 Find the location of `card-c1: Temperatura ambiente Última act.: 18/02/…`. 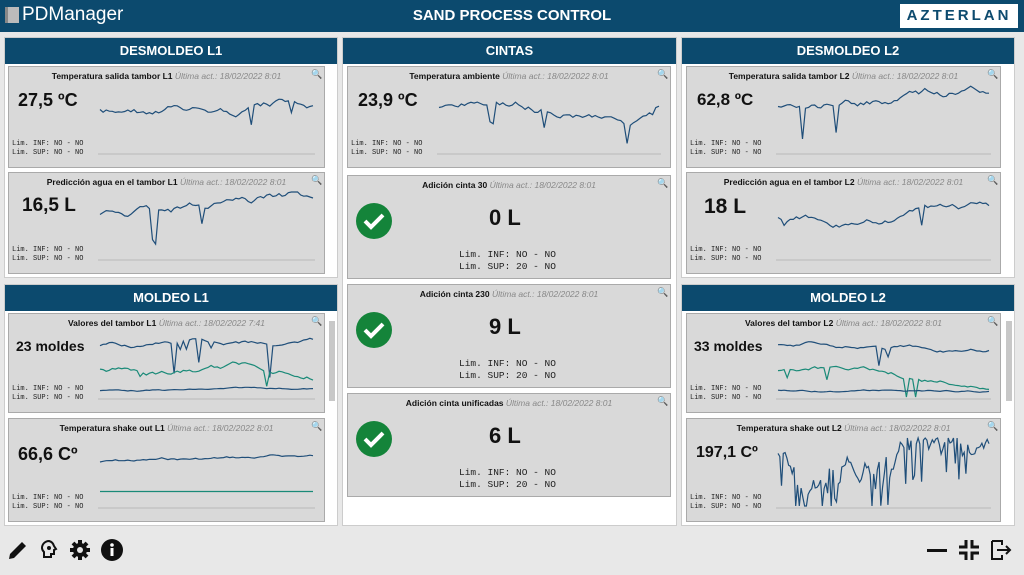

card-c1: Temperatura ambiente Última act.: 18/02/… is located at coordinates (509, 117).